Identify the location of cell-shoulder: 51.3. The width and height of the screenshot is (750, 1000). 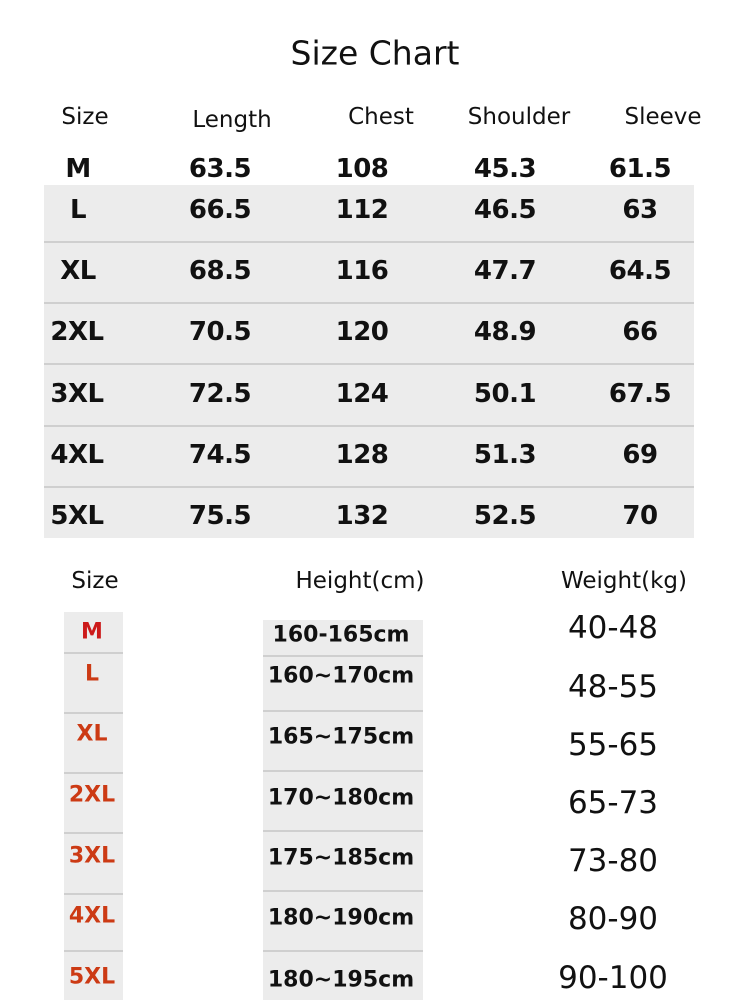
(505, 455).